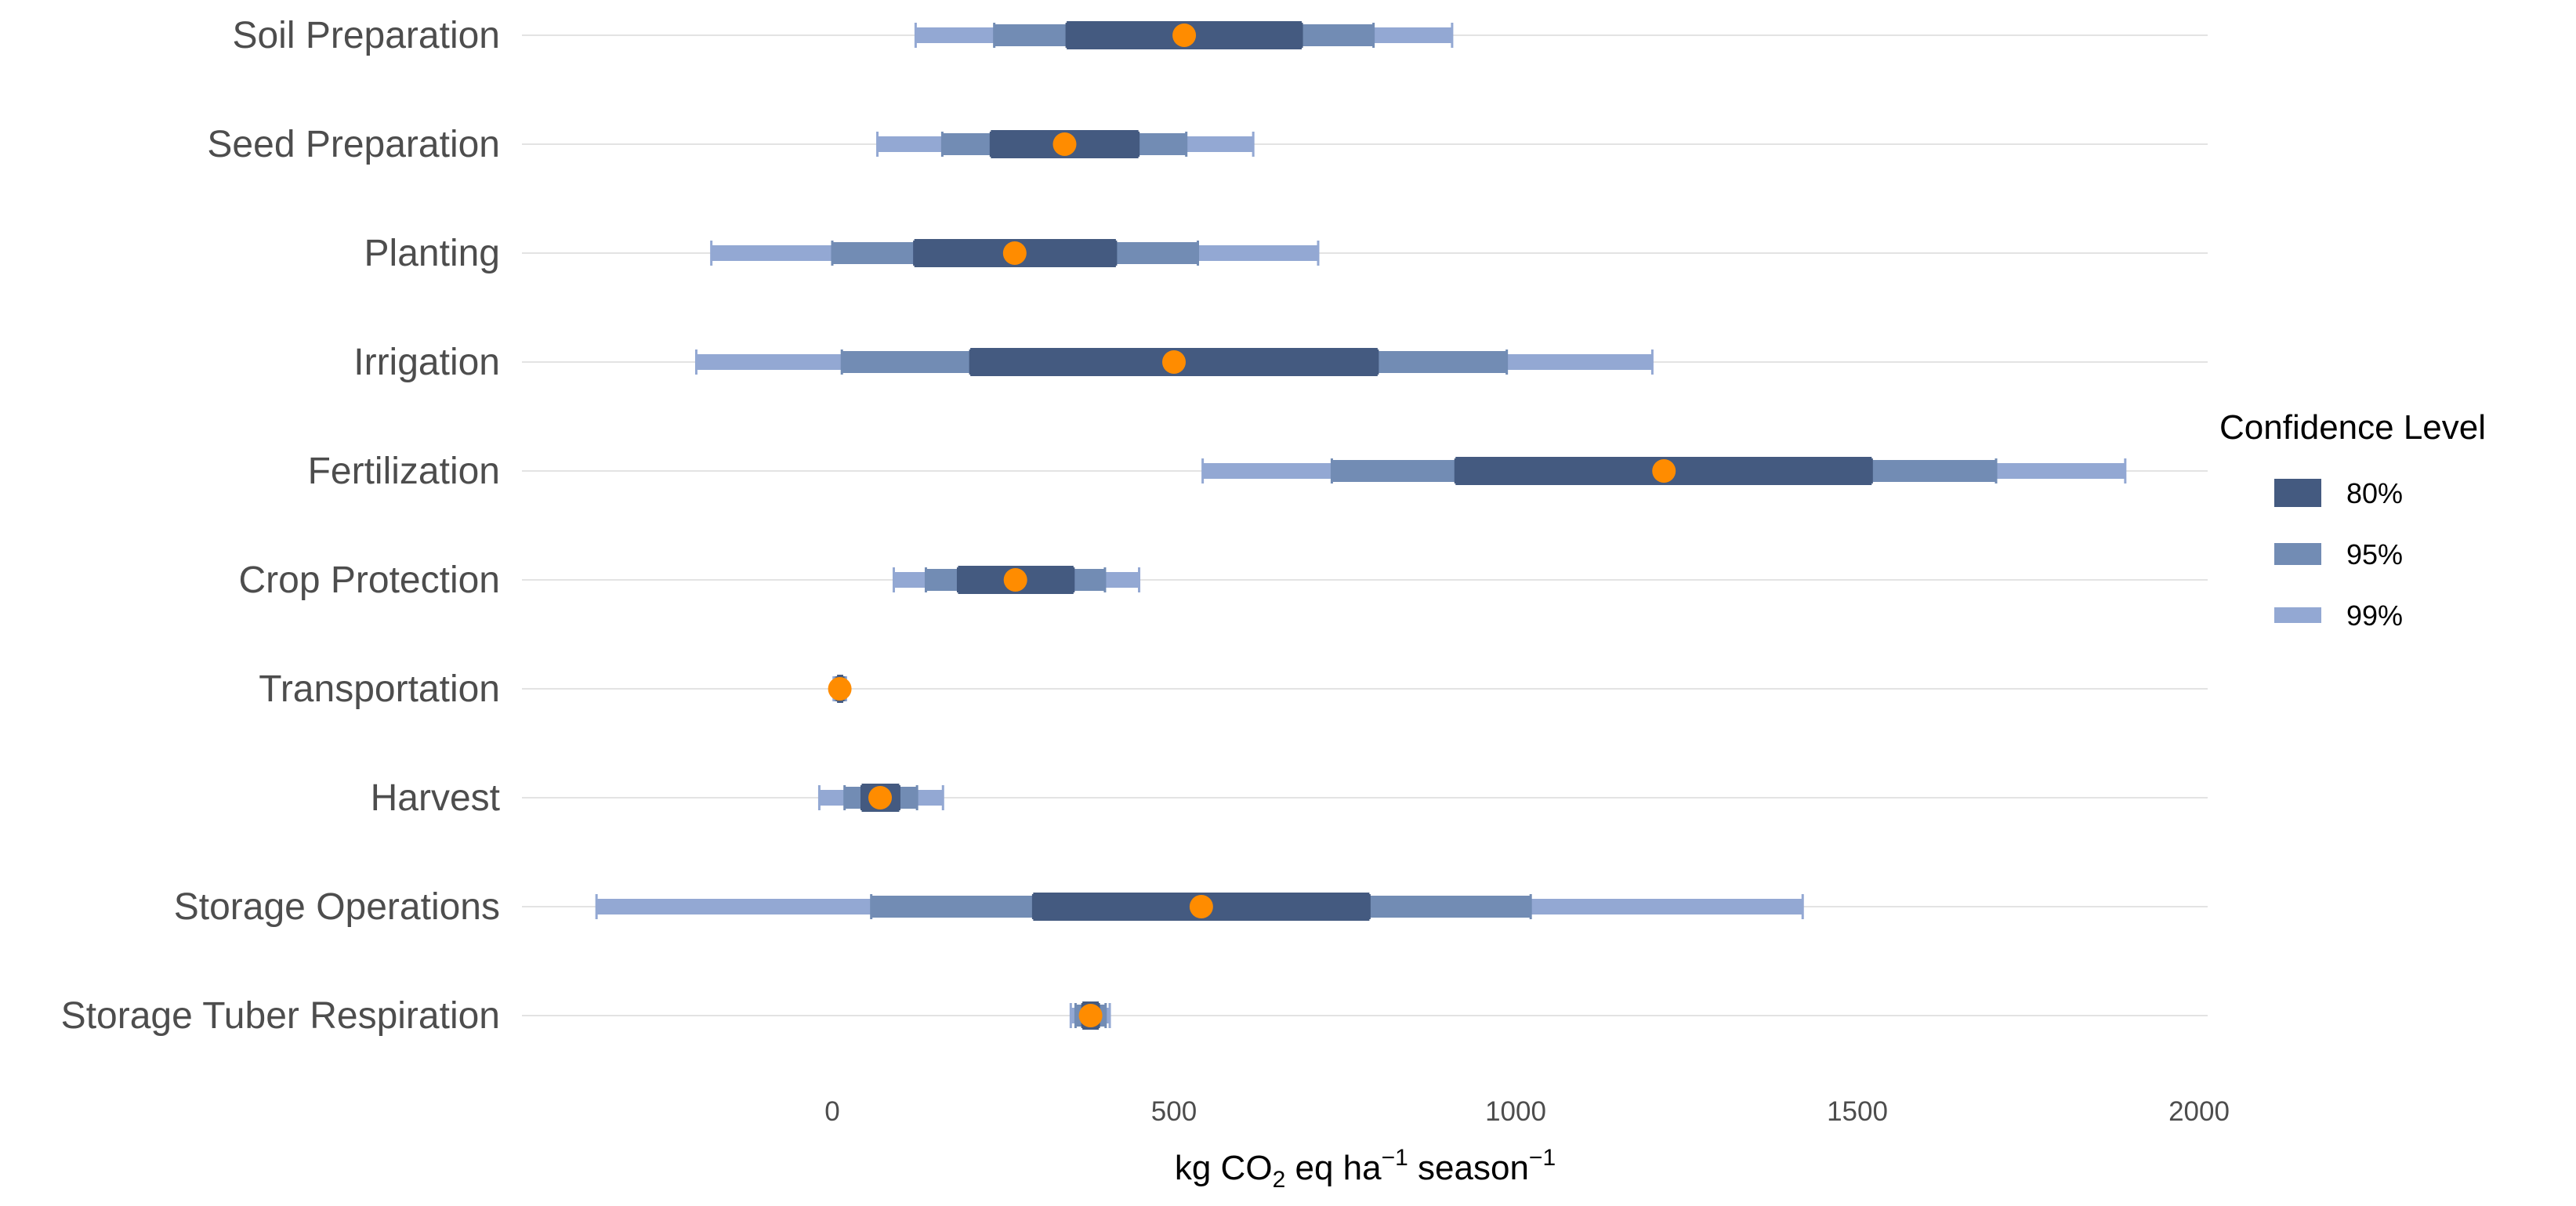 This screenshot has height=1206, width=2576. Describe the element at coordinates (1515, 1111) in the screenshot. I see `x-tick-label: 1000` at that location.